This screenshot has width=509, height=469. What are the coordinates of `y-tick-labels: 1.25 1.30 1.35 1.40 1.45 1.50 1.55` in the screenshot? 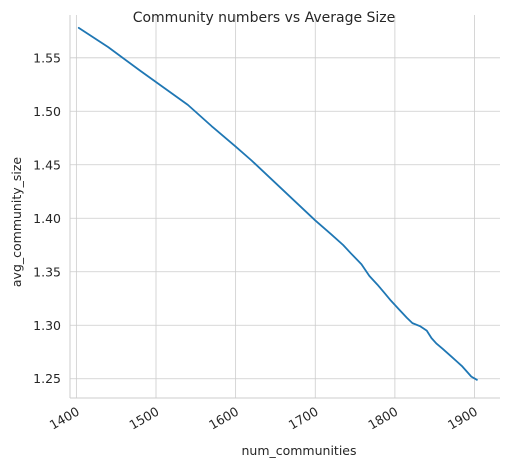 It's located at (47, 218).